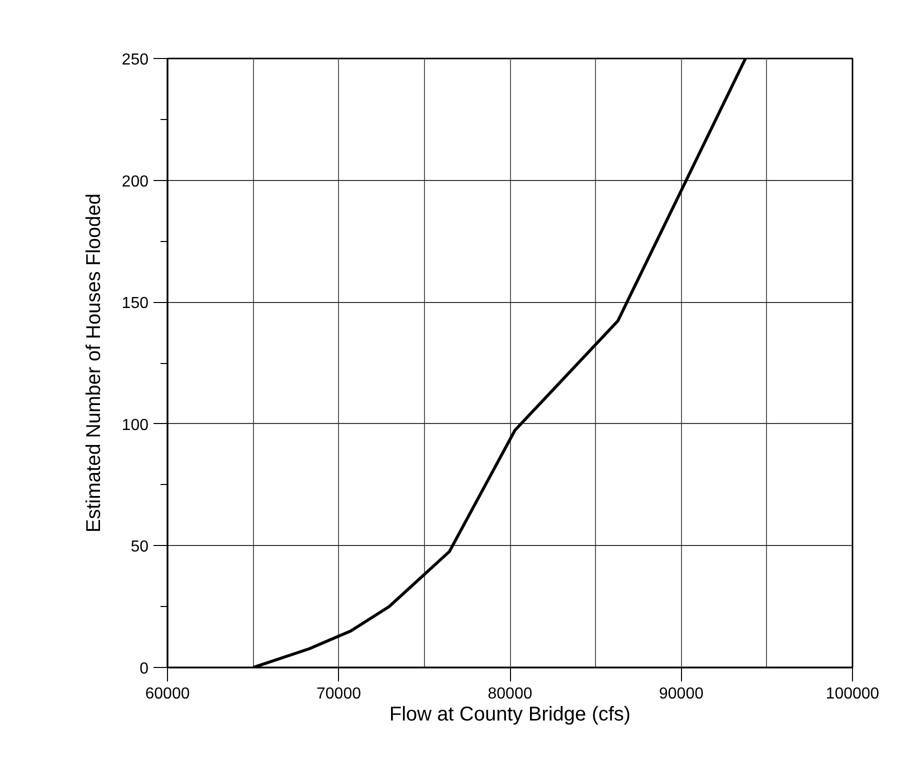 The width and height of the screenshot is (910, 764). I want to click on y-tick-label: 250, so click(135, 60).